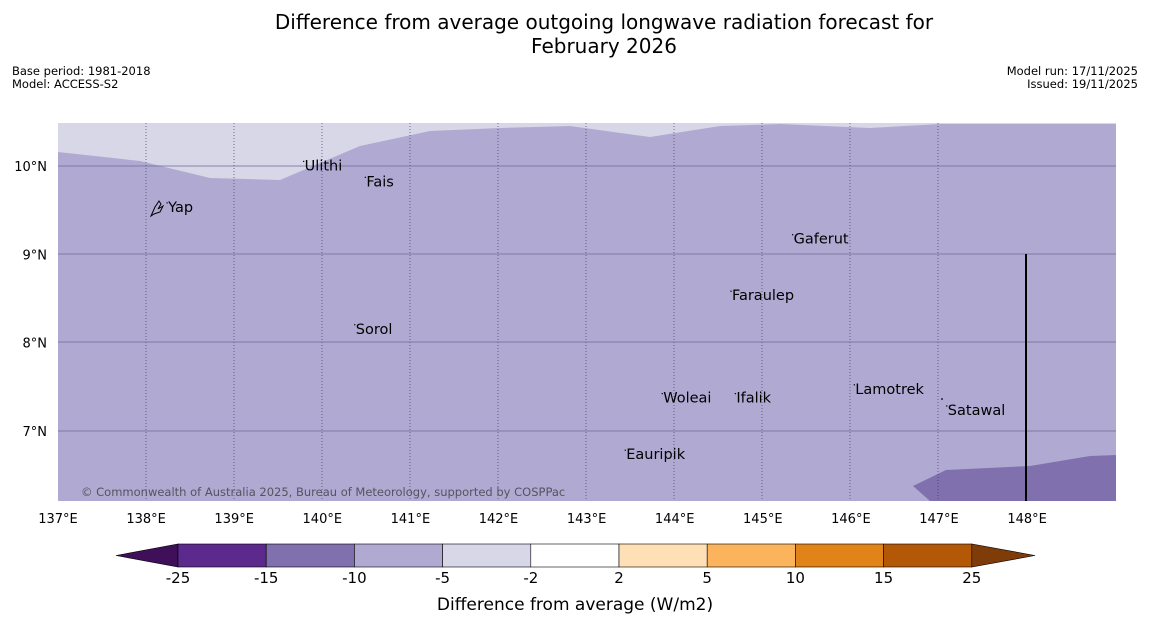  What do you see at coordinates (939, 519) in the screenshot?
I see `lon-label: 147°E` at bounding box center [939, 519].